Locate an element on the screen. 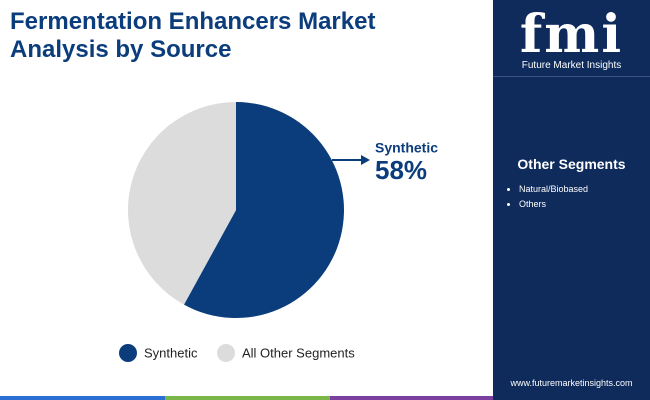 The height and width of the screenshot is (400, 650). logo: fmi is located at coordinates (571, 34).